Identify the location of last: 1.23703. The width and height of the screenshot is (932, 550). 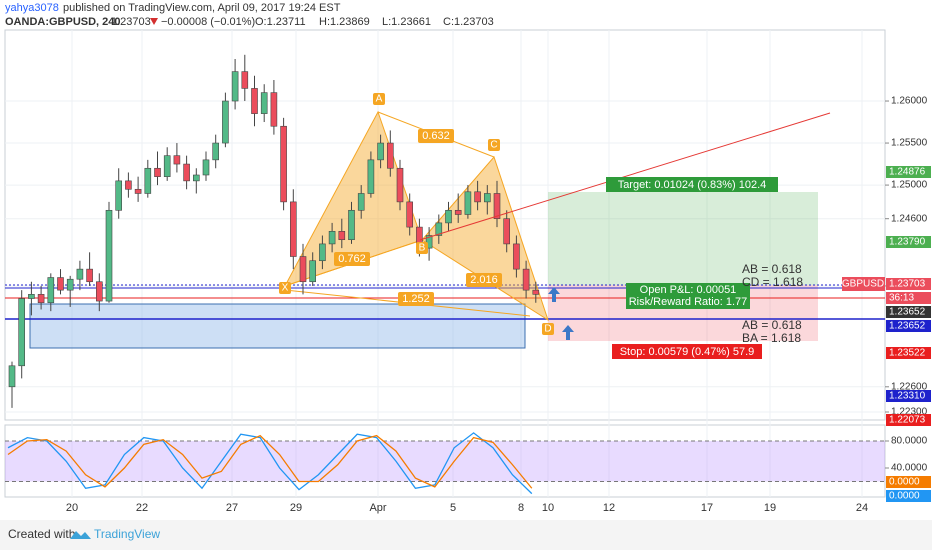
(131, 22).